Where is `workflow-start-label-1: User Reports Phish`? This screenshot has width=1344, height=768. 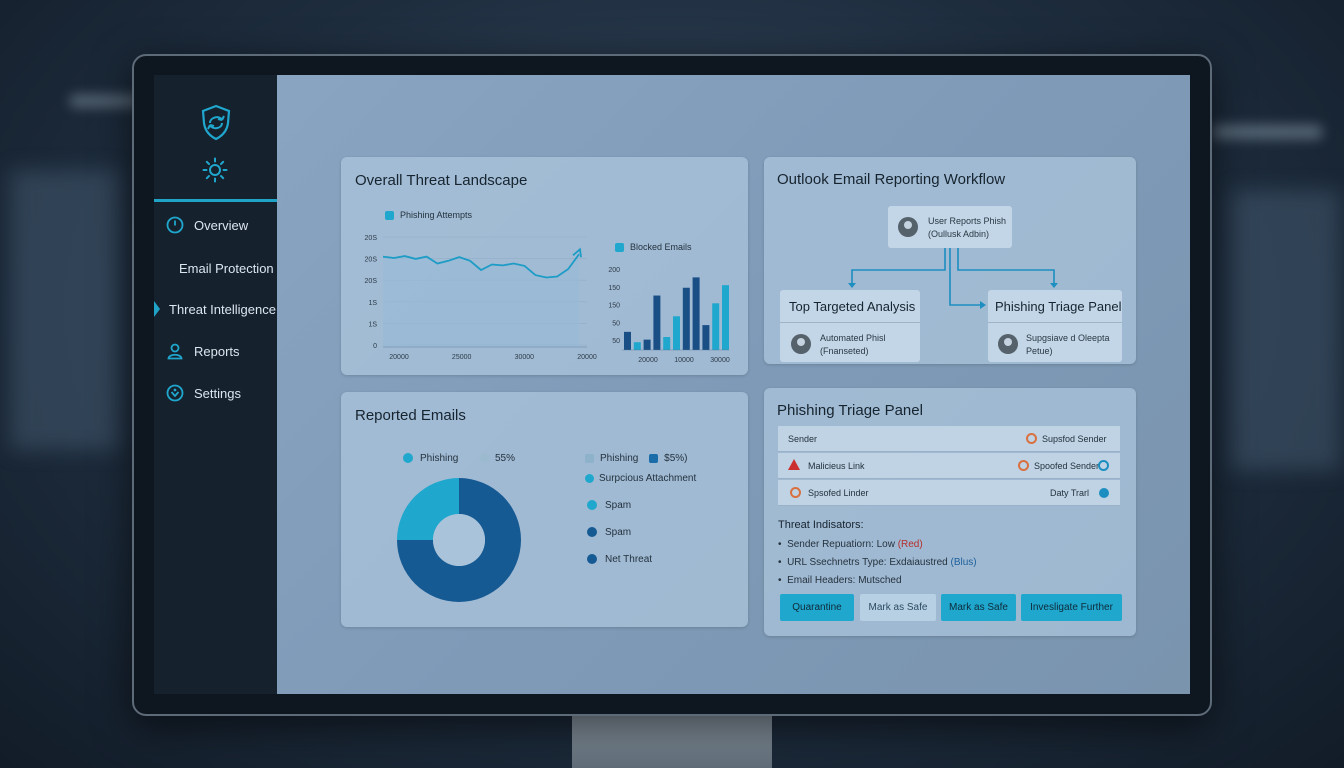 workflow-start-label-1: User Reports Phish is located at coordinates (967, 221).